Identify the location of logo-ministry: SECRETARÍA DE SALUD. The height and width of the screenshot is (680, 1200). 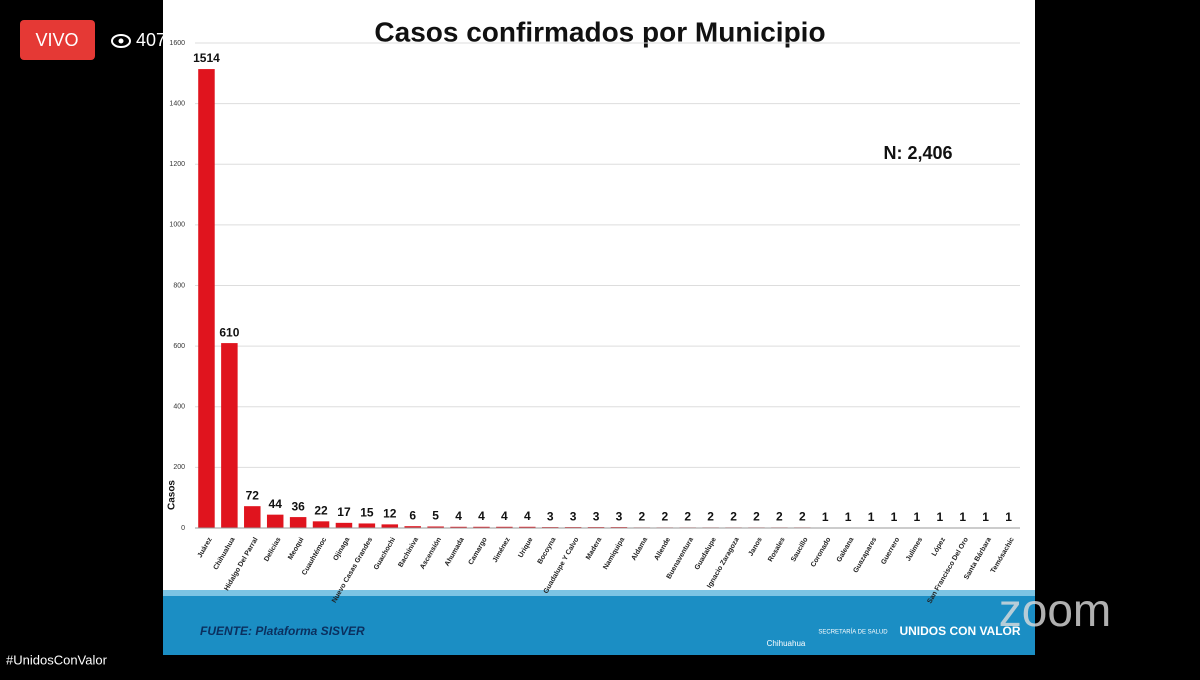
(853, 632).